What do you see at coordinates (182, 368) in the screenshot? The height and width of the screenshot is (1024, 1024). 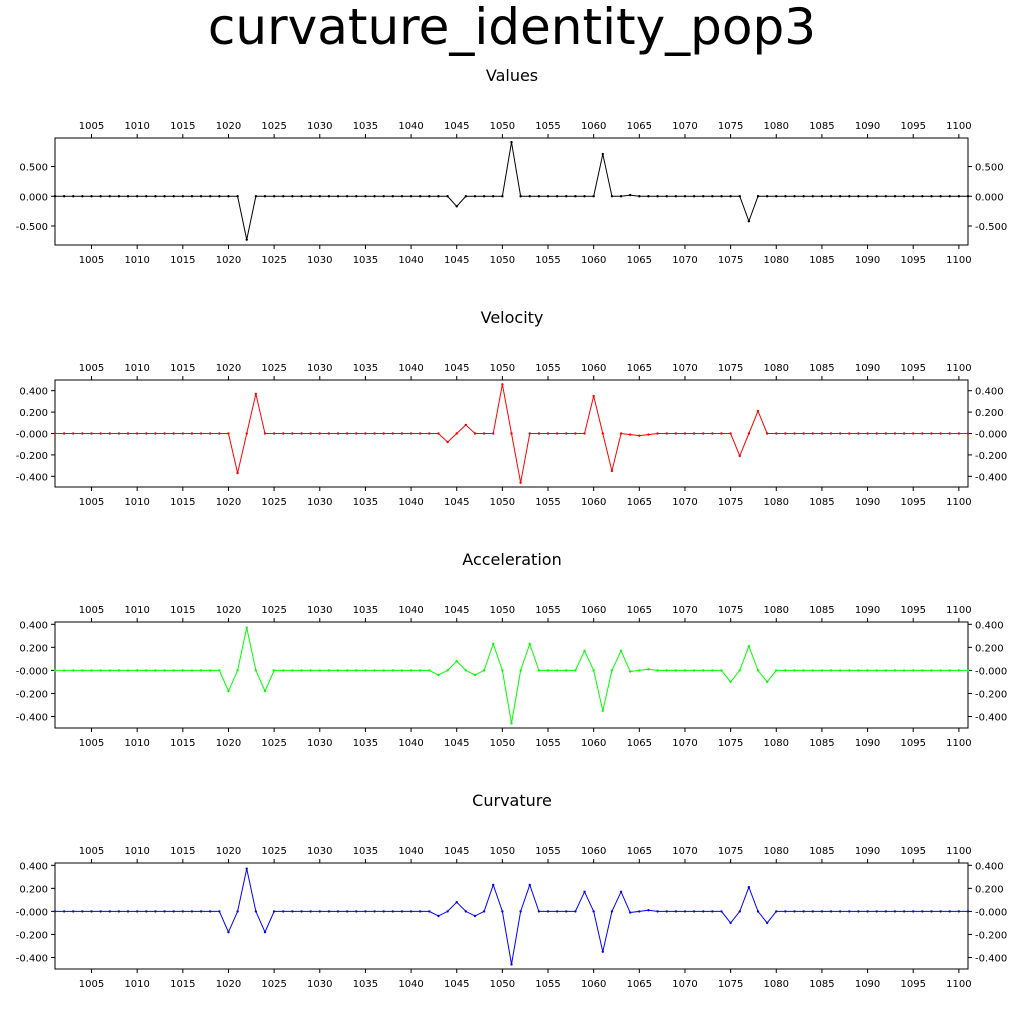 I see `x-tick-label-top: 1015` at bounding box center [182, 368].